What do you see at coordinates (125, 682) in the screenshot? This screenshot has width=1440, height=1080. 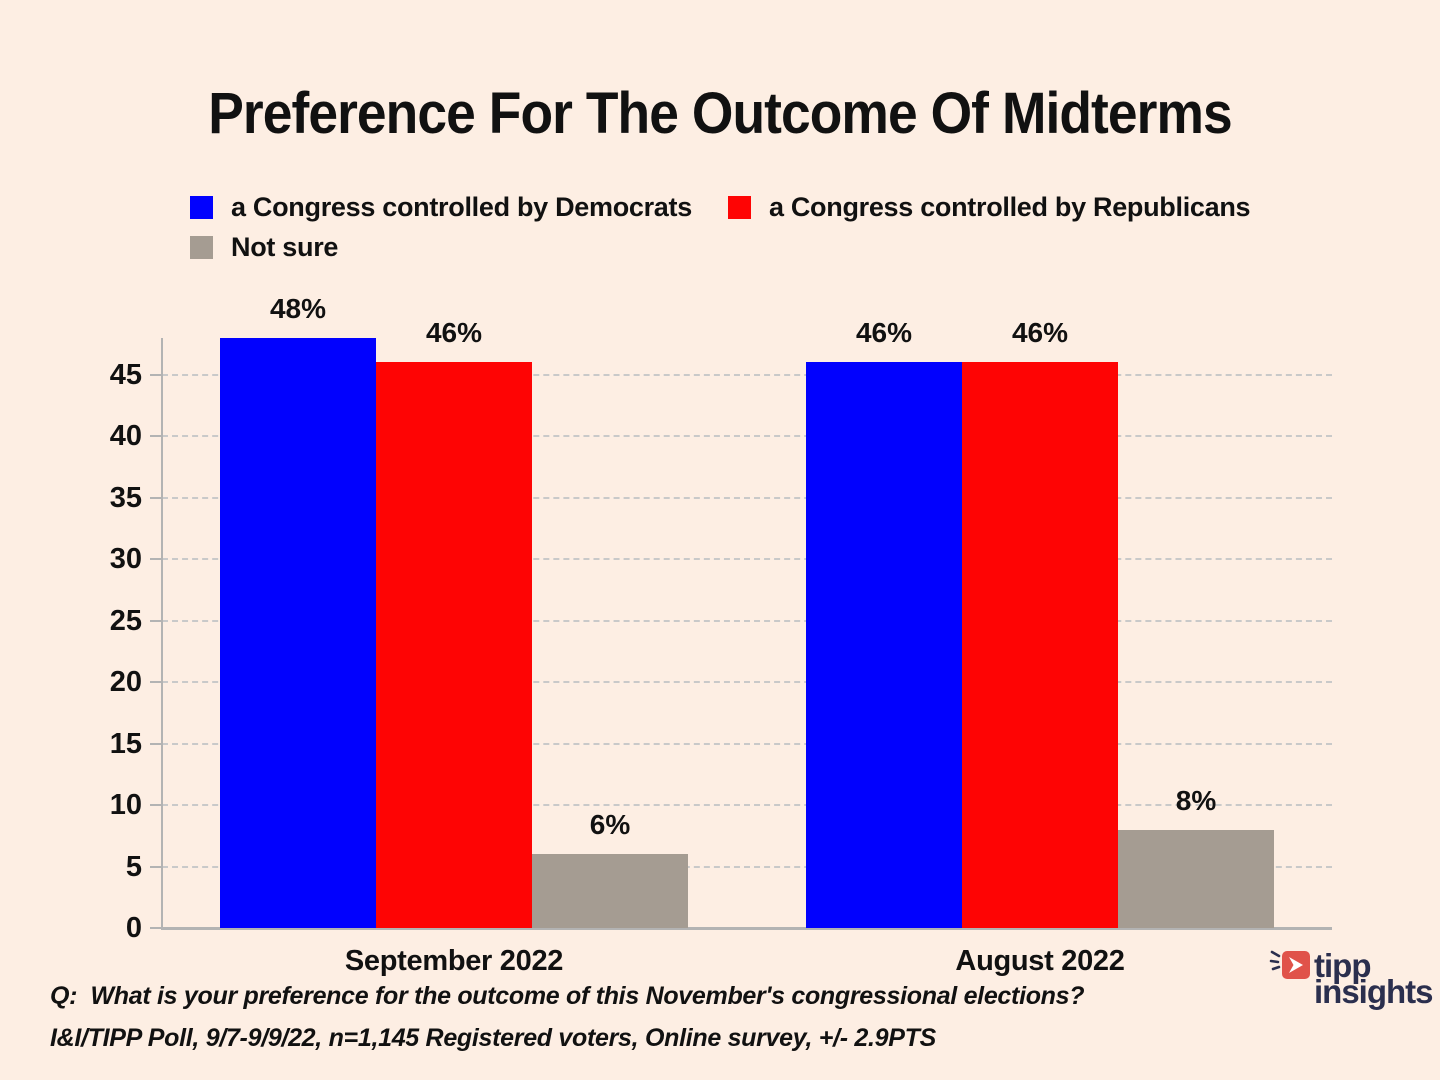 I see `y-tick-label-20: 20` at bounding box center [125, 682].